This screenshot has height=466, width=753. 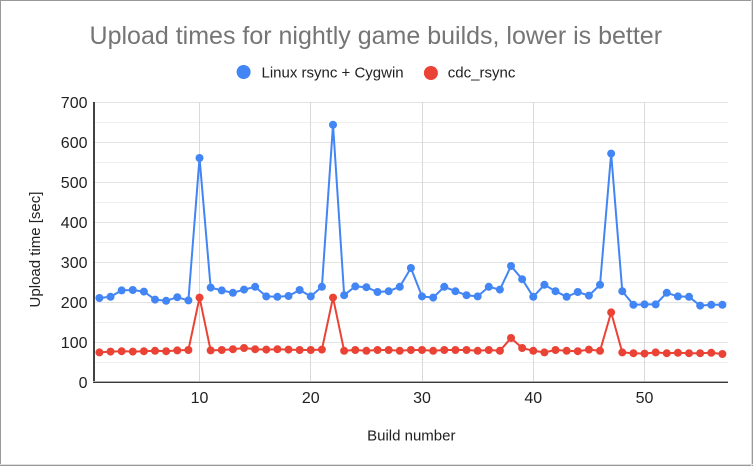 What do you see at coordinates (422, 398) in the screenshot?
I see `svg-text: 30` at bounding box center [422, 398].